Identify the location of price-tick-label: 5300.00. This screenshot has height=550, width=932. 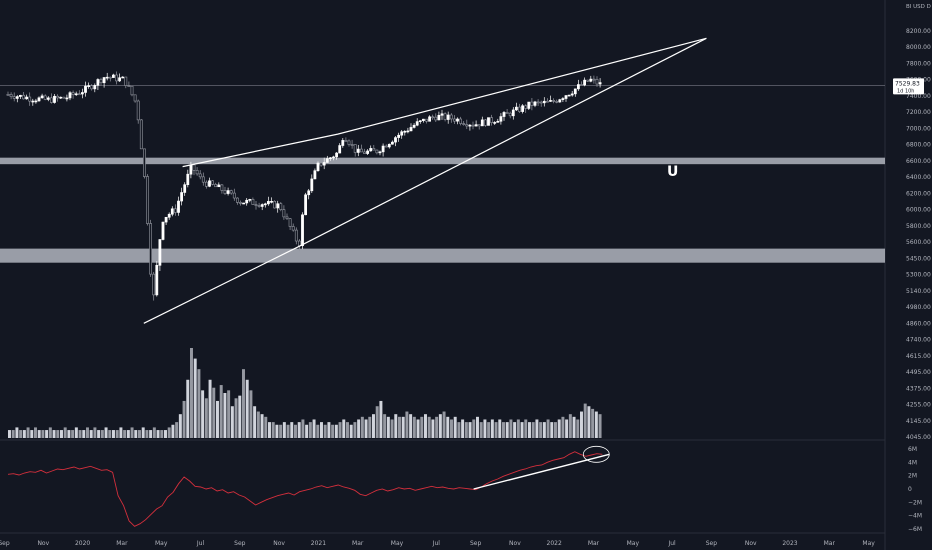
(918, 275).